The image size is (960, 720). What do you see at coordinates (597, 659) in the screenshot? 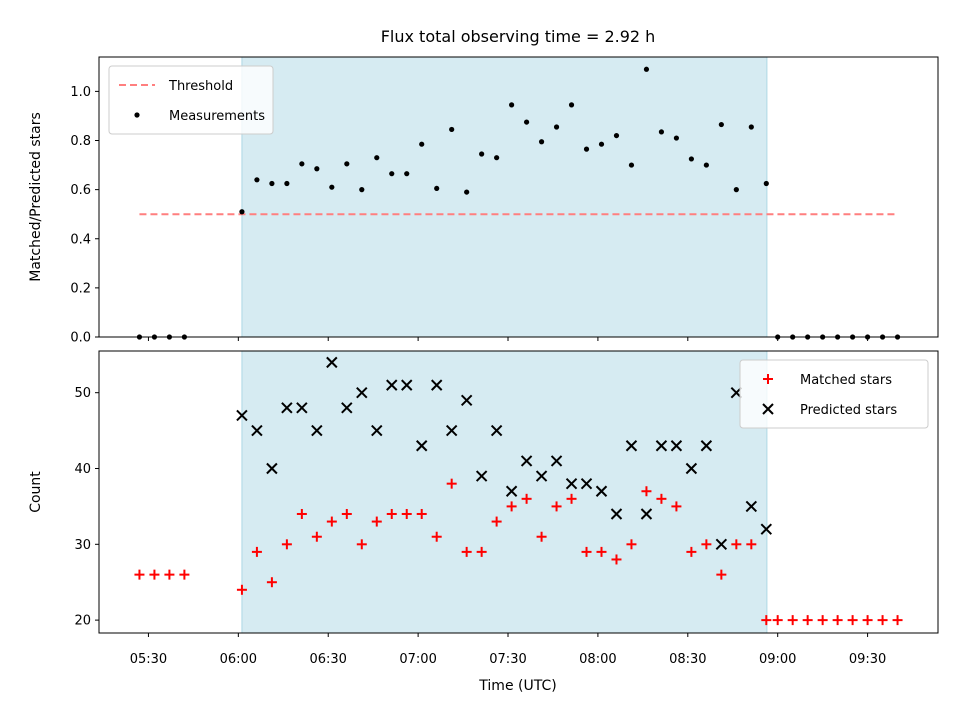
I see `x-tick-label: 08:00` at bounding box center [597, 659].